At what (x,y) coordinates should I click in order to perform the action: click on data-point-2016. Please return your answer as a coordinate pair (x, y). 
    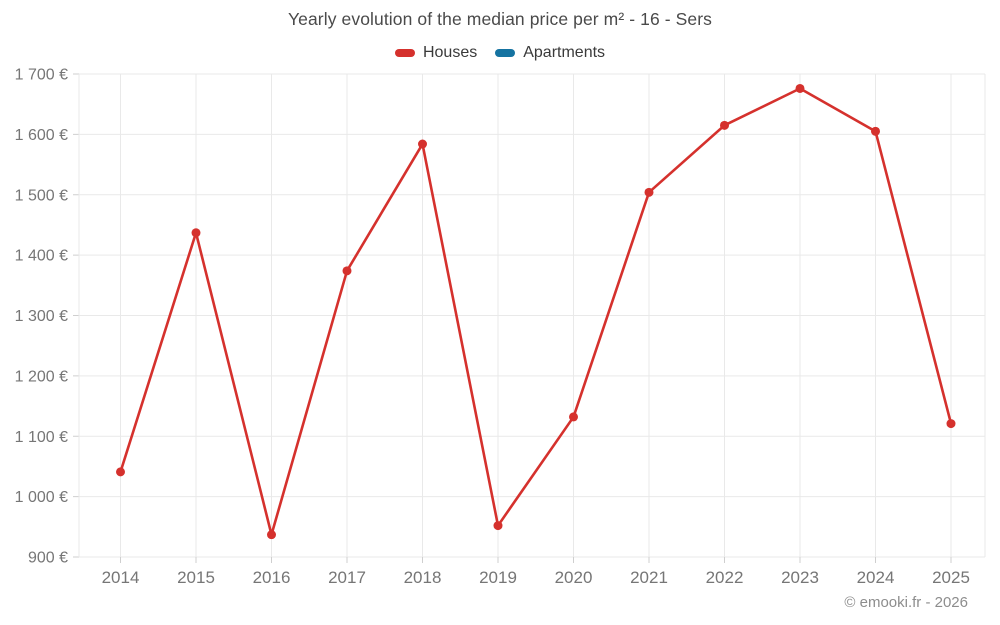
    Looking at the image, I should click on (271, 535).